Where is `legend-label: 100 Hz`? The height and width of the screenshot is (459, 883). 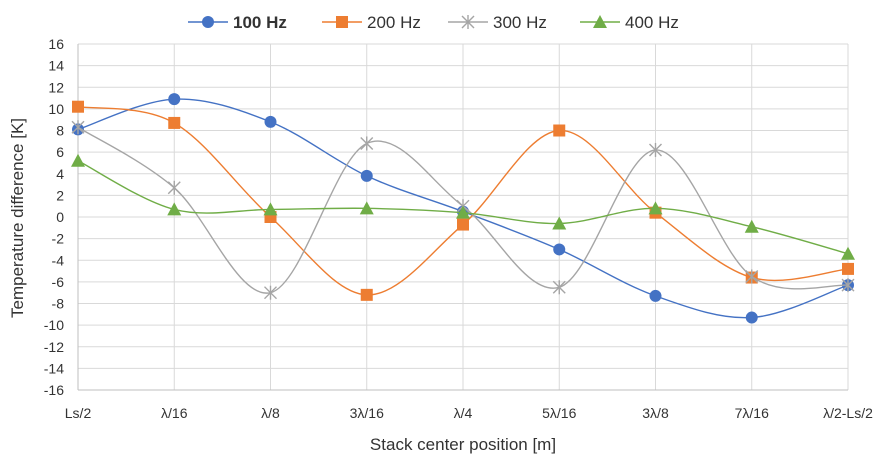
legend-label: 100 Hz is located at coordinates (260, 22).